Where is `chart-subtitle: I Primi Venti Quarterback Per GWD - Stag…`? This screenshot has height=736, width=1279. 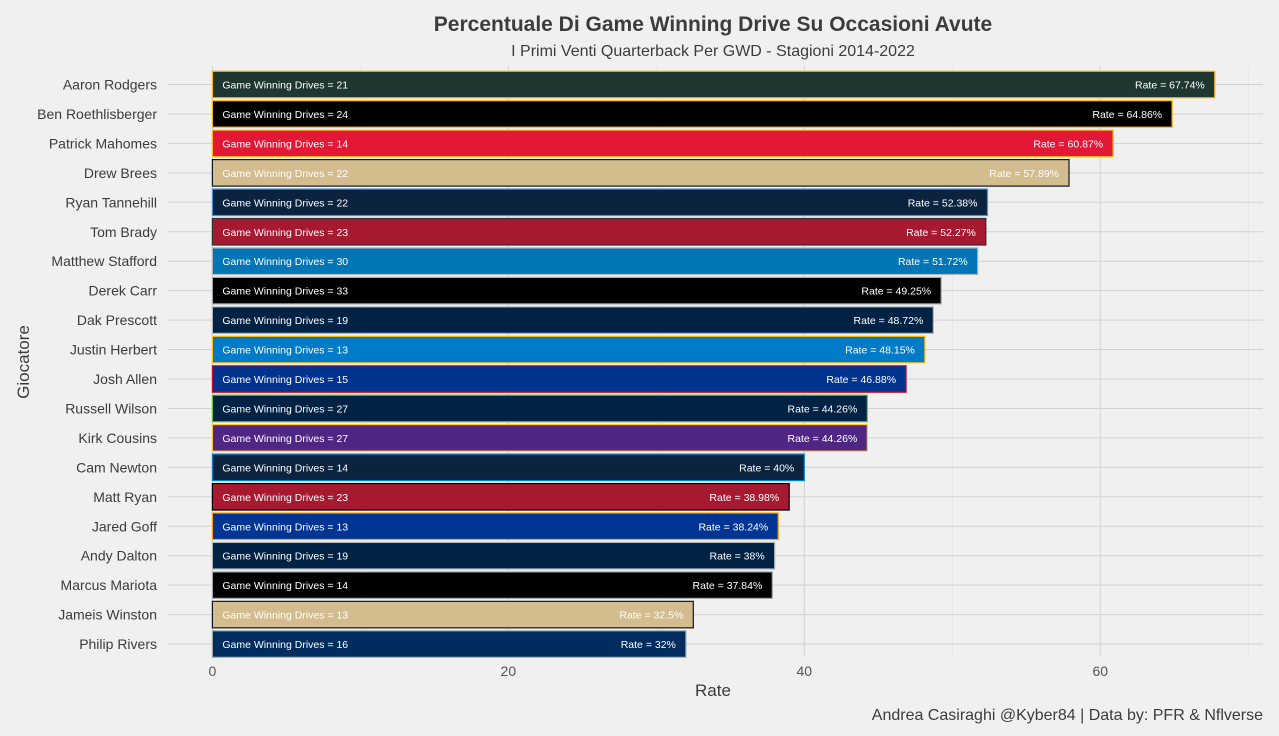 chart-subtitle: I Primi Venti Quarterback Per GWD - Stag… is located at coordinates (713, 51).